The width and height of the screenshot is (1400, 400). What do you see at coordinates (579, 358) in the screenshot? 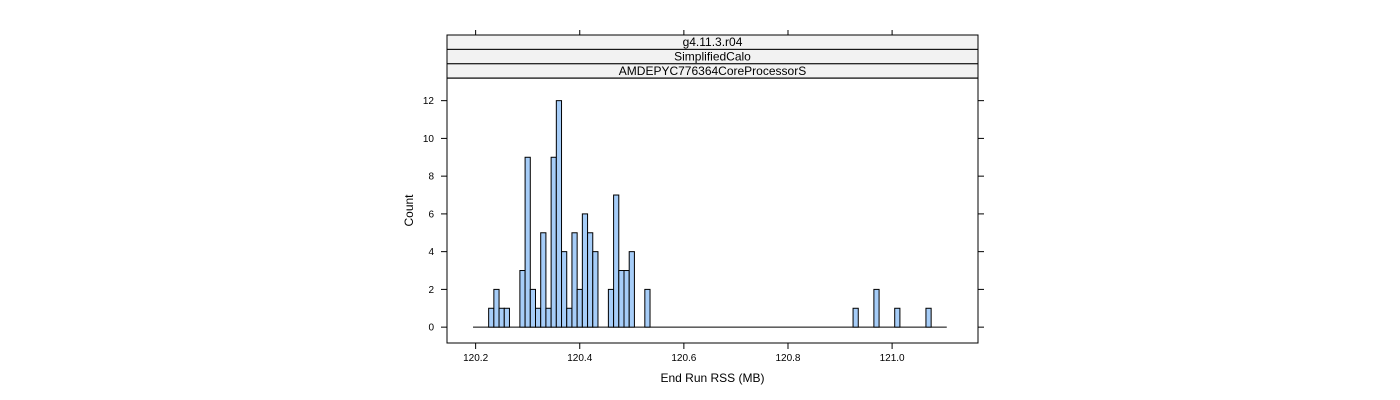
I see `x-tick-label: 120.4` at bounding box center [579, 358].